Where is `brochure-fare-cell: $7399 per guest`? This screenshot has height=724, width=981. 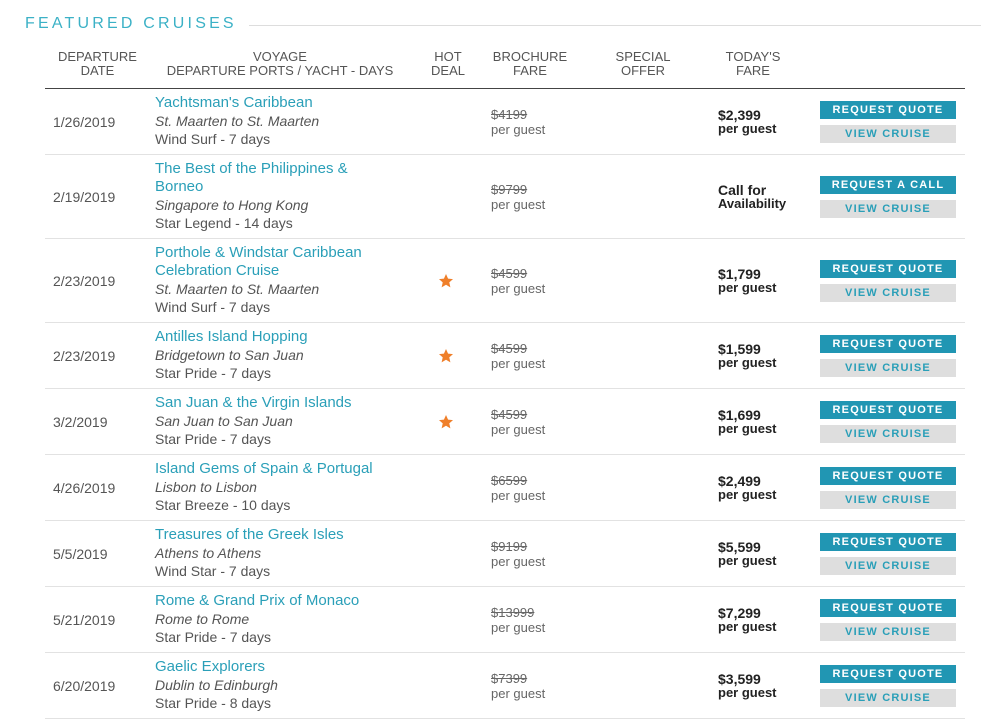 brochure-fare-cell: $7399 per guest is located at coordinates (518, 685).